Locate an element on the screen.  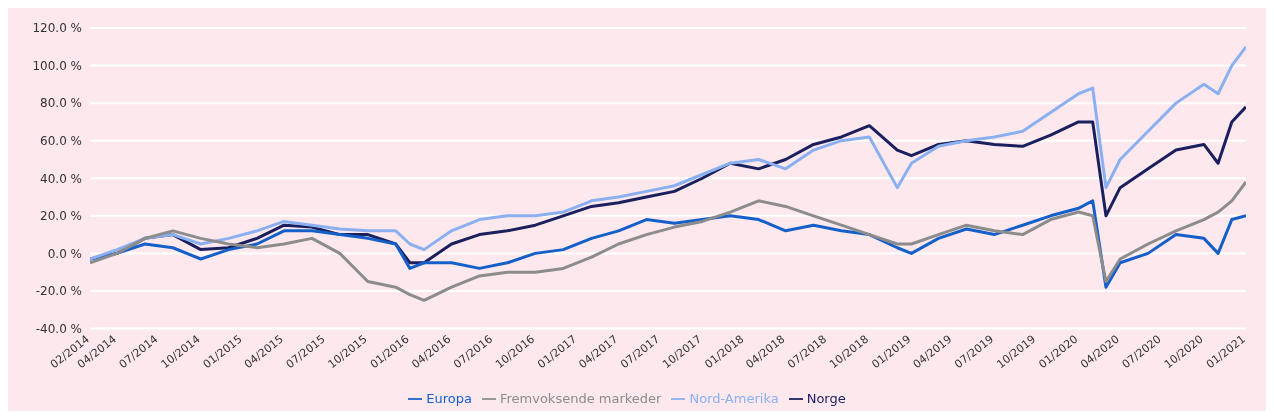
legend-label: Europa is located at coordinates (449, 398).